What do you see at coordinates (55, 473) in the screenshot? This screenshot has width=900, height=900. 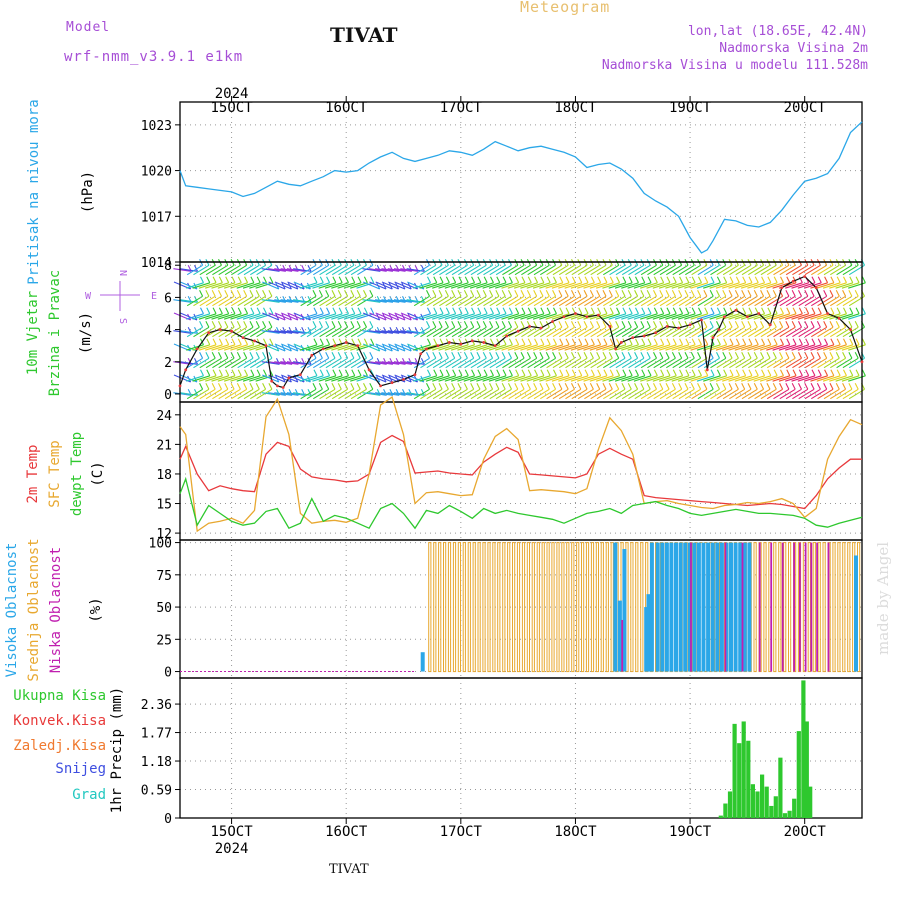 I see `temperature-axis-title: SFC Temp` at bounding box center [55, 473].